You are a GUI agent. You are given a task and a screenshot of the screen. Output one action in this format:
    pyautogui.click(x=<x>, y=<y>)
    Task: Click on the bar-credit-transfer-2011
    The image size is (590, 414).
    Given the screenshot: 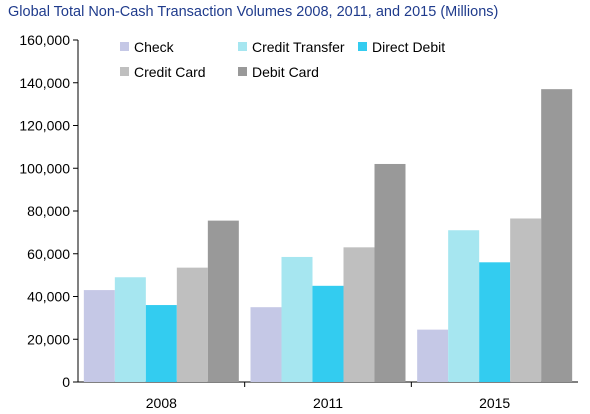 What is the action you would take?
    pyautogui.click(x=297, y=319)
    